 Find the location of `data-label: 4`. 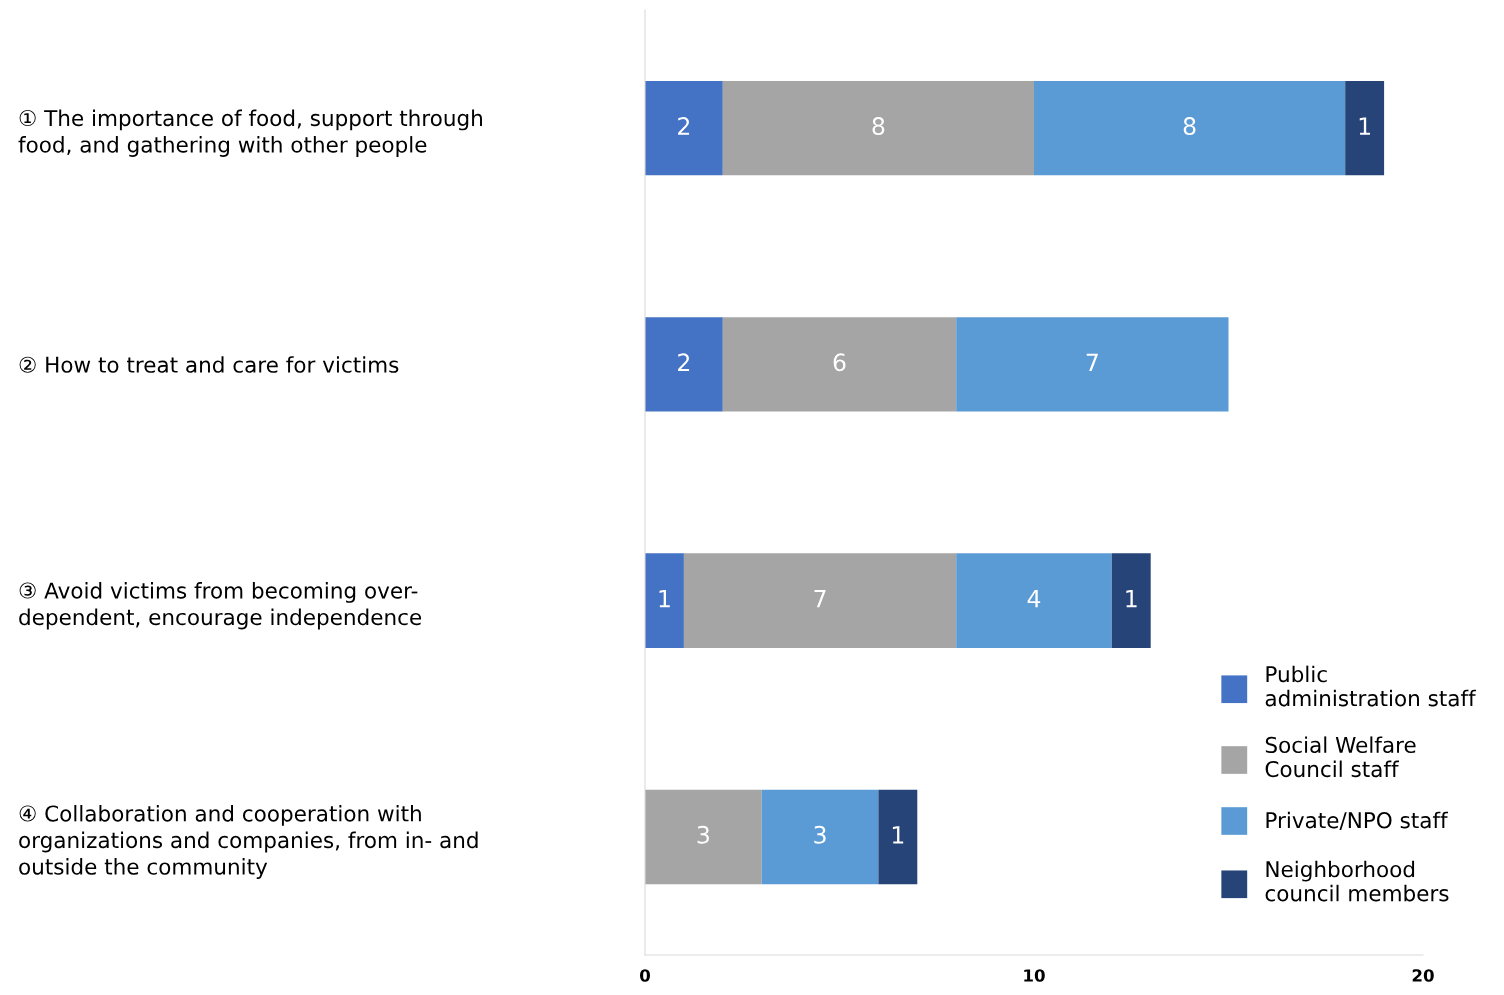

data-label: 4 is located at coordinates (1034, 598).